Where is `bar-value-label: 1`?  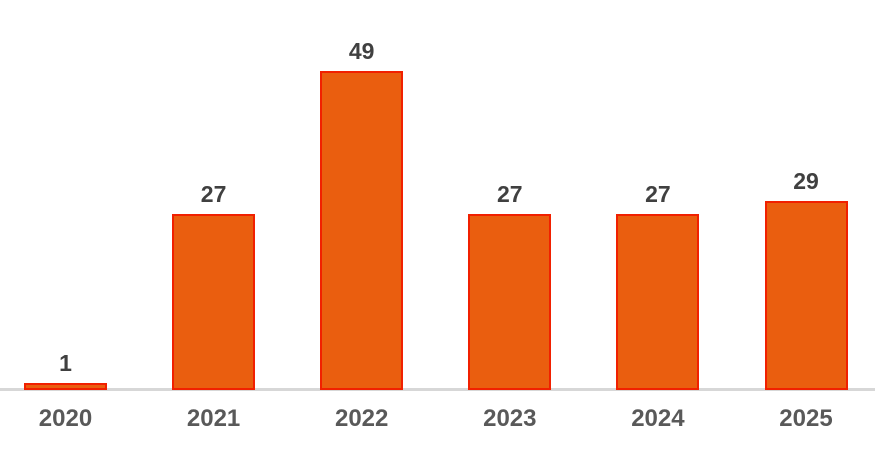
bar-value-label: 1 is located at coordinates (65, 363).